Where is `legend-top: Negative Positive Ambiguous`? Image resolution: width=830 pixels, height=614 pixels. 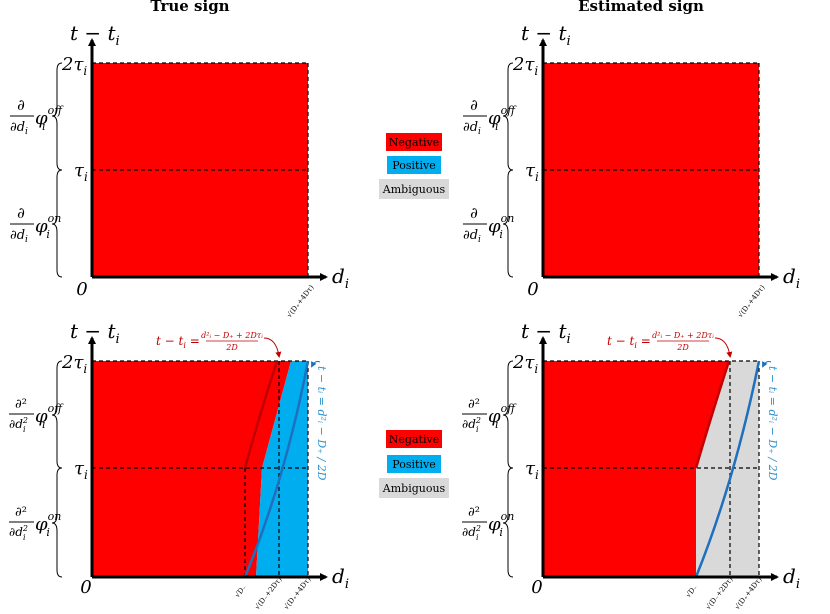 legend-top: Negative Positive Ambiguous is located at coordinates (414, 166).